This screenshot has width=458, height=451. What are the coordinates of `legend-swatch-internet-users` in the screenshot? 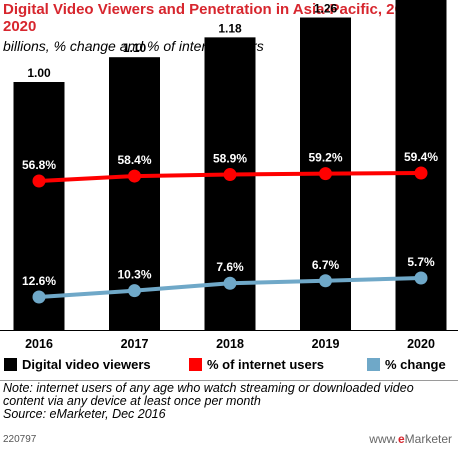 It's located at (195, 364).